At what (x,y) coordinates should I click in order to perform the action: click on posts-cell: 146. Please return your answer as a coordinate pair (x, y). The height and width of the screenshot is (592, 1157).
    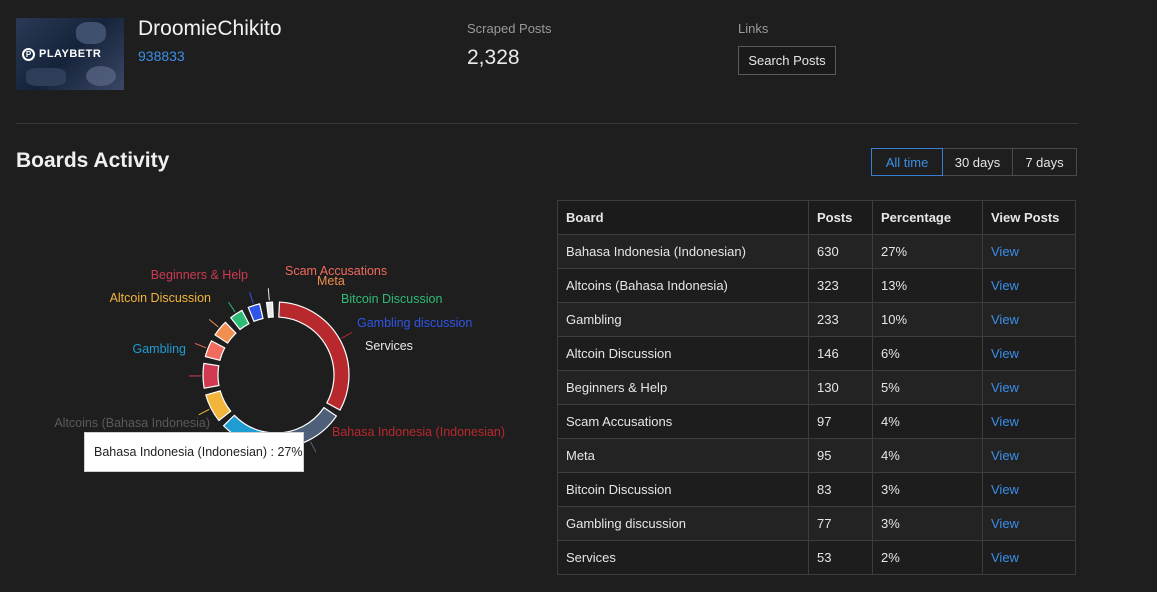
    Looking at the image, I should click on (840, 353).